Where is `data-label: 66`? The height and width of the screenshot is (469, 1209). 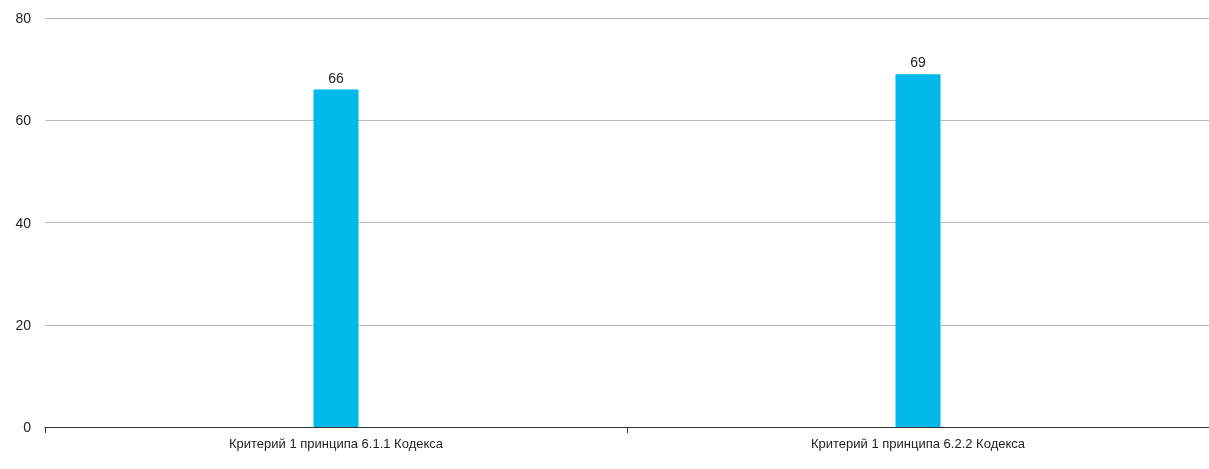
data-label: 66 is located at coordinates (336, 77).